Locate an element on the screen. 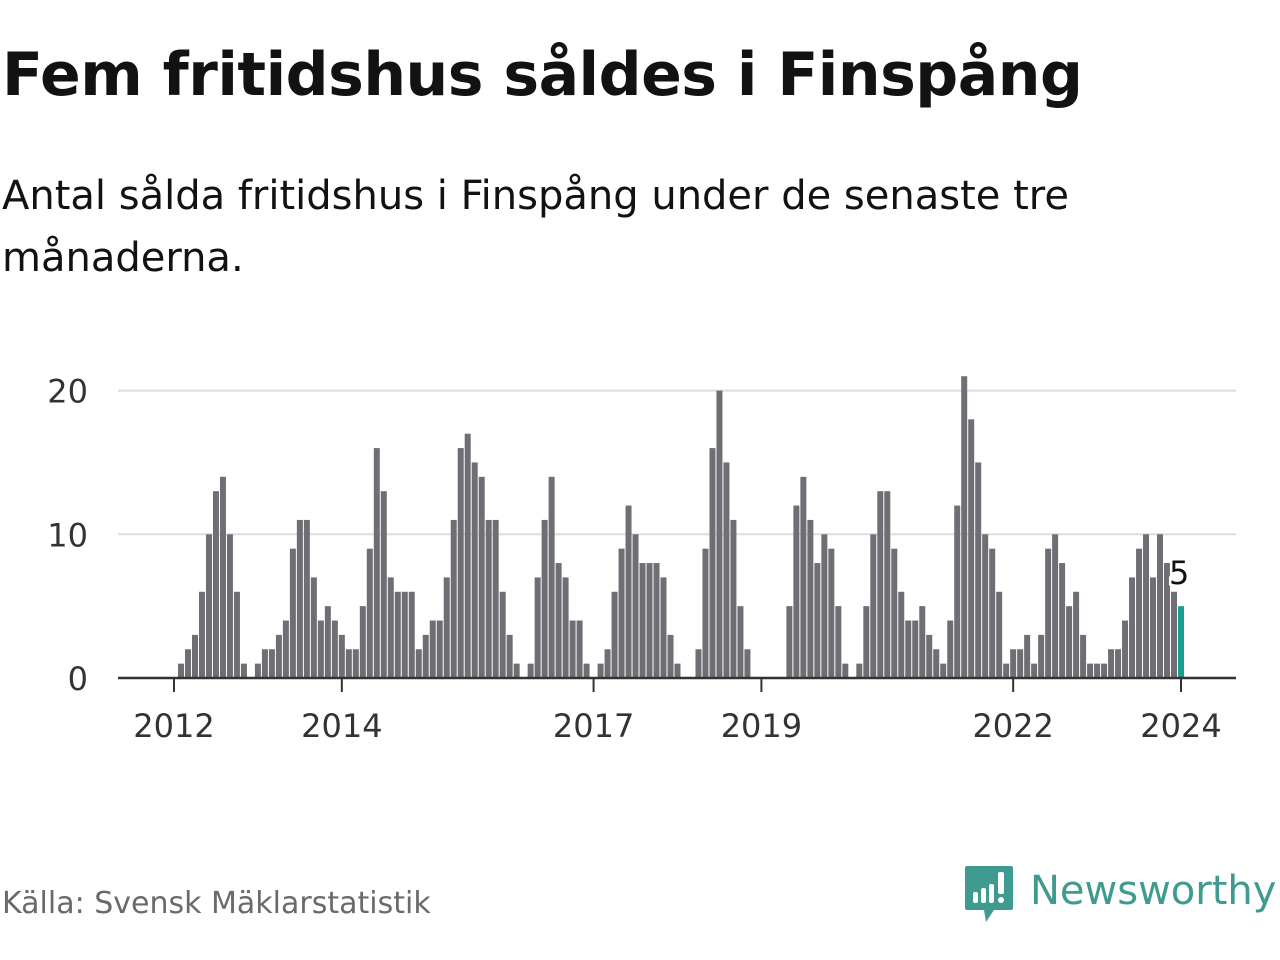 The width and height of the screenshot is (1280, 960). logo-text: Newsworthy is located at coordinates (1153, 891).